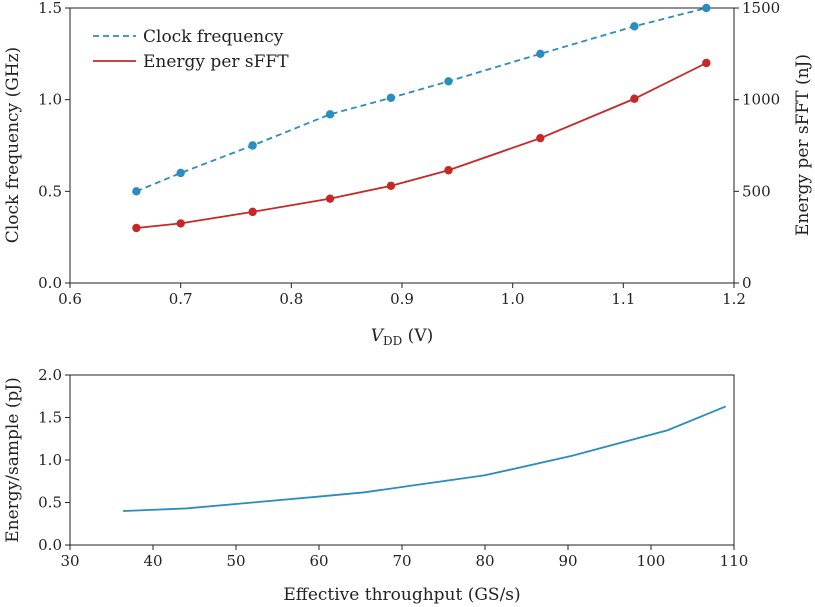 The height and width of the screenshot is (607, 815). What do you see at coordinates (756, 191) in the screenshot?
I see `top-y-right-tick-label: 500` at bounding box center [756, 191].